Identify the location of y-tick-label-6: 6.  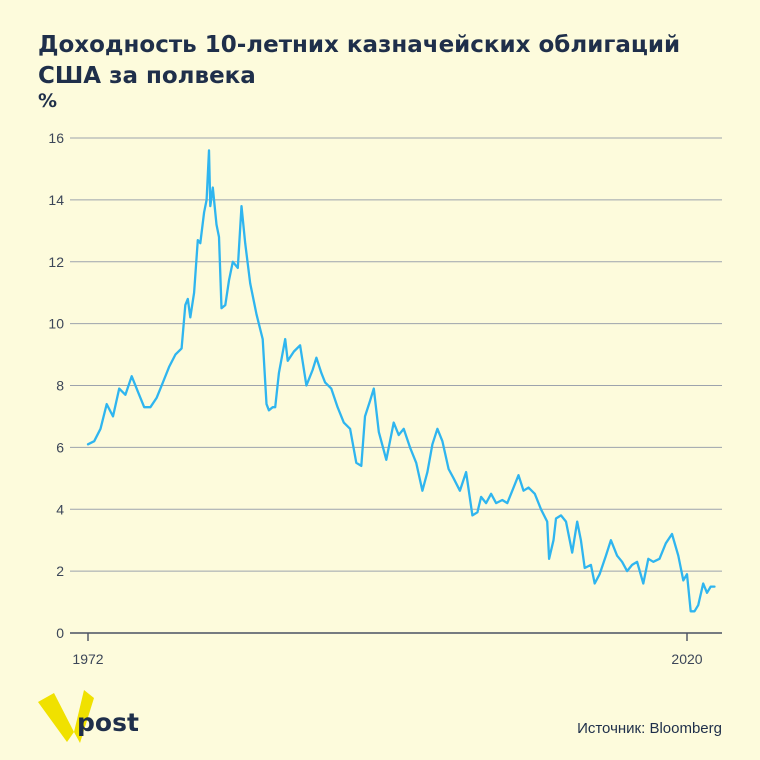
(60, 447).